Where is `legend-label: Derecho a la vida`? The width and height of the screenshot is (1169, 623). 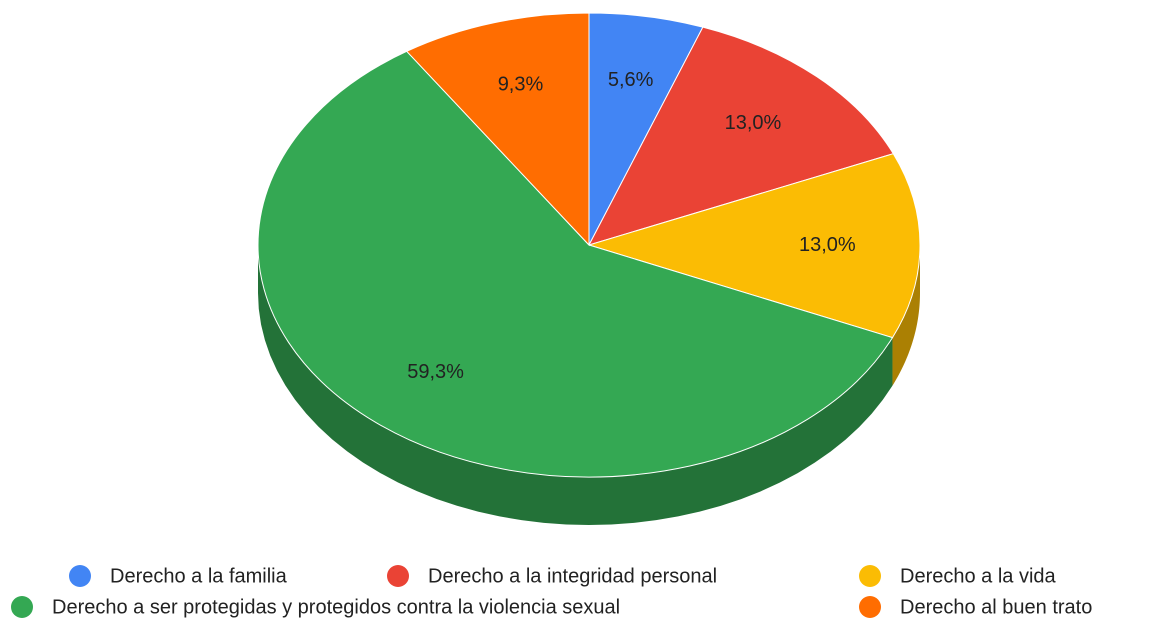
legend-label: Derecho a la vida is located at coordinates (978, 576).